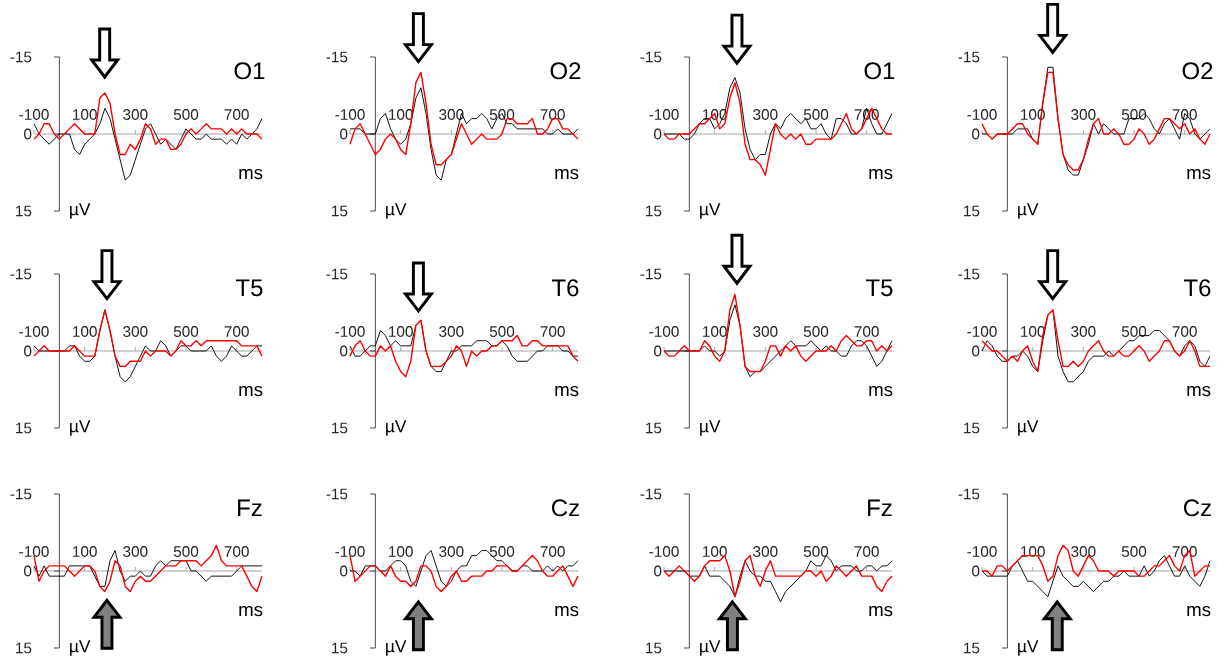 This screenshot has height=664, width=1224. What do you see at coordinates (1197, 71) in the screenshot?
I see `chart-title: O2` at bounding box center [1197, 71].